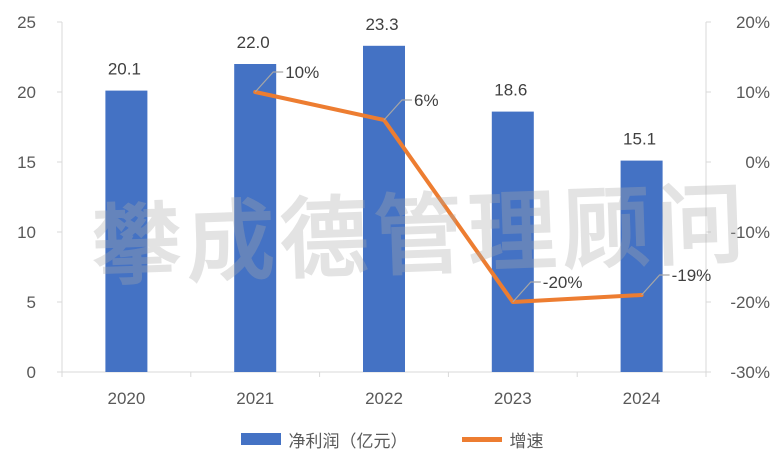 The width and height of the screenshot is (784, 472). I want to click on x-tick-label: 2023, so click(513, 398).